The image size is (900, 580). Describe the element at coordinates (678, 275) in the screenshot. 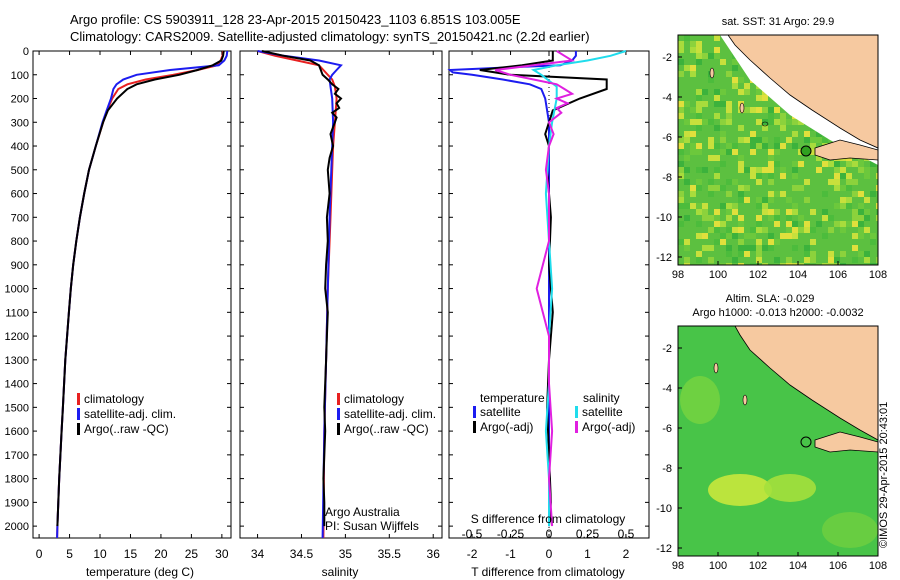

I see `map-x-tick-label: 98` at that location.